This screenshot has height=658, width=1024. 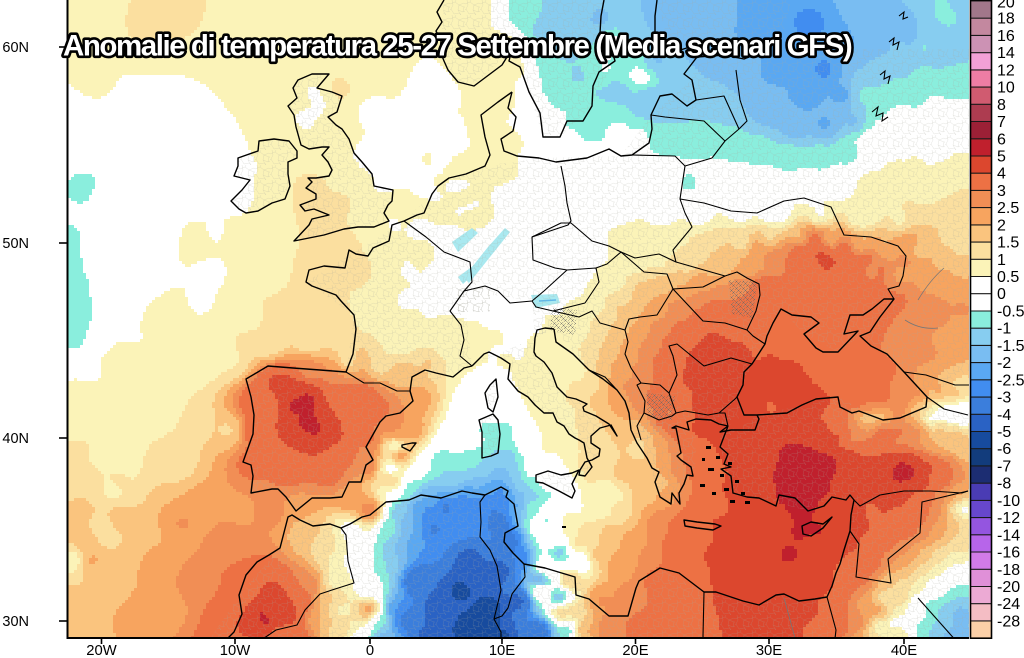 What do you see at coordinates (1010, 346) in the screenshot?
I see `svg-text: -1.5` at bounding box center [1010, 346].